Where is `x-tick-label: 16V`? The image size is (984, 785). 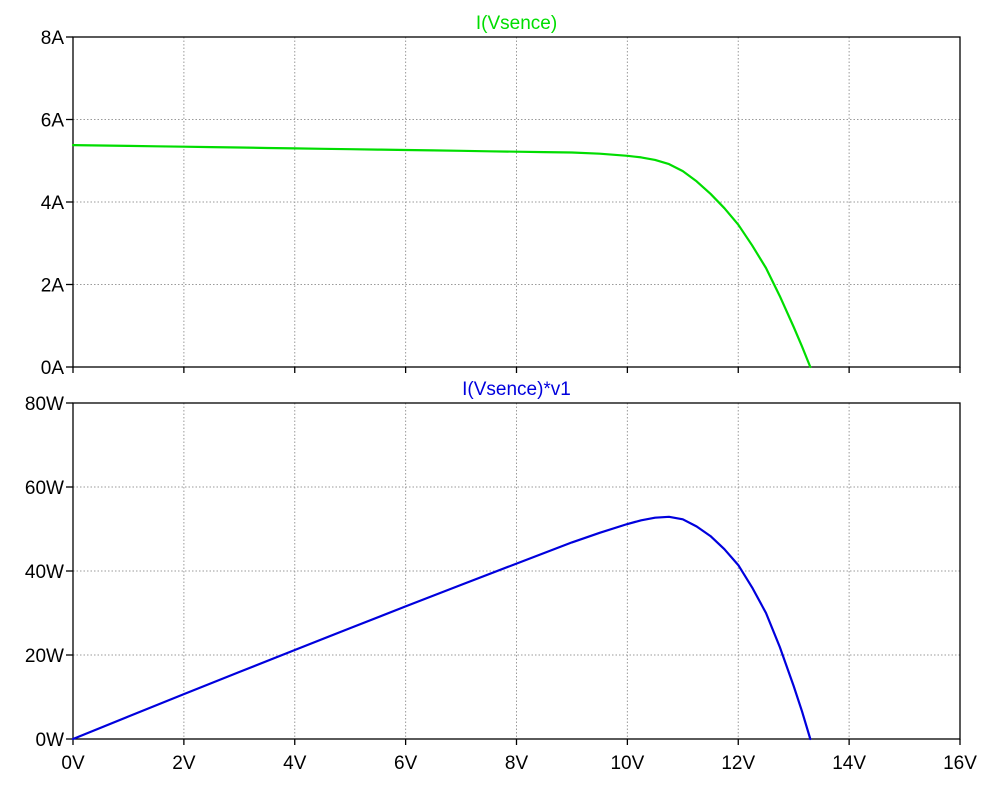
x-tick-label: 16V is located at coordinates (960, 763).